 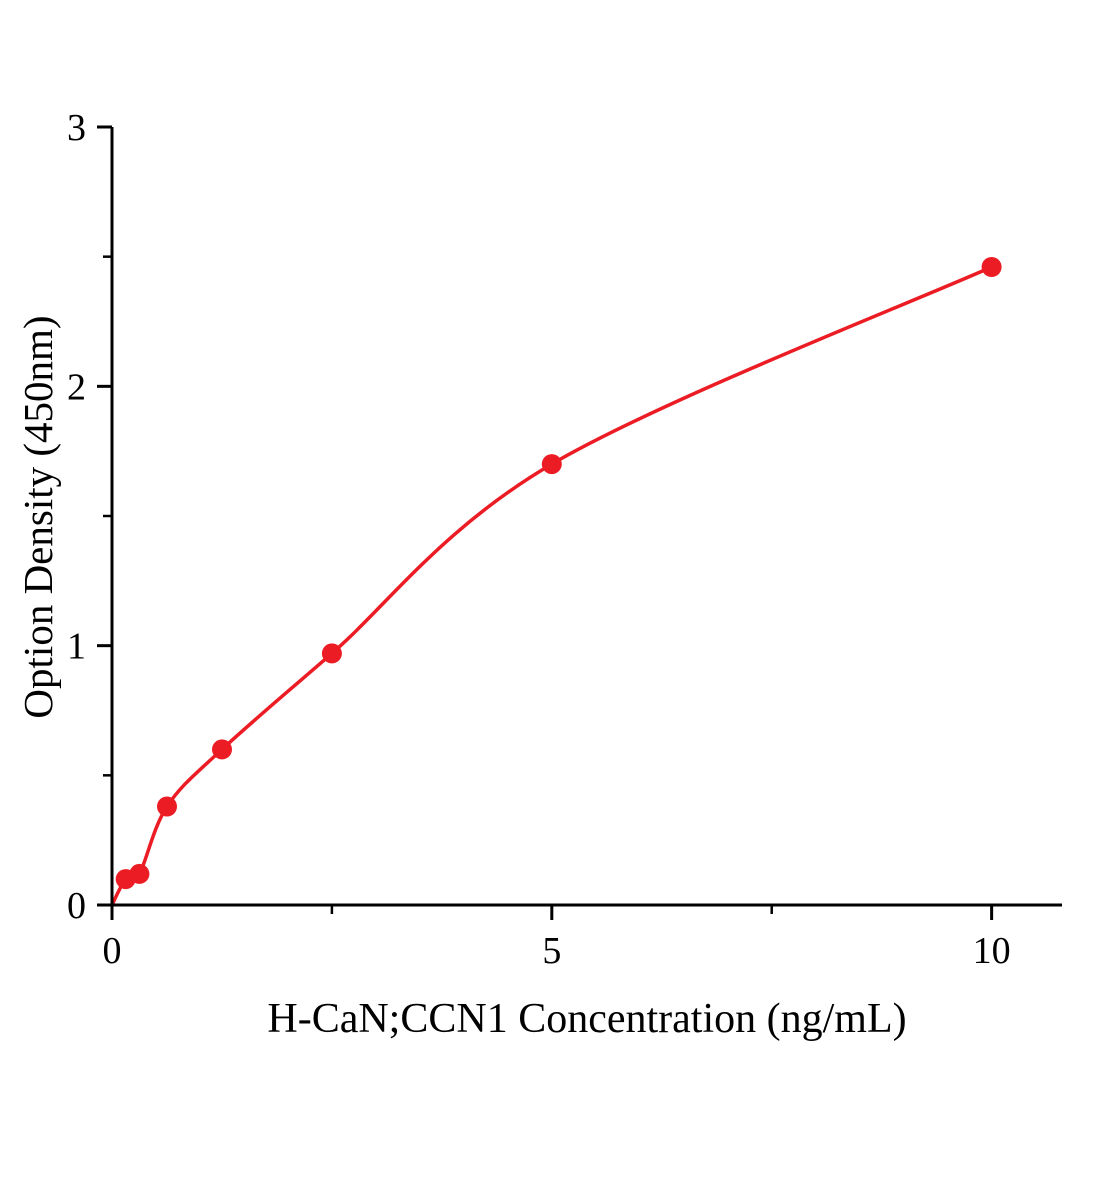 I want to click on x-tick-label: 5, so click(x=551, y=951).